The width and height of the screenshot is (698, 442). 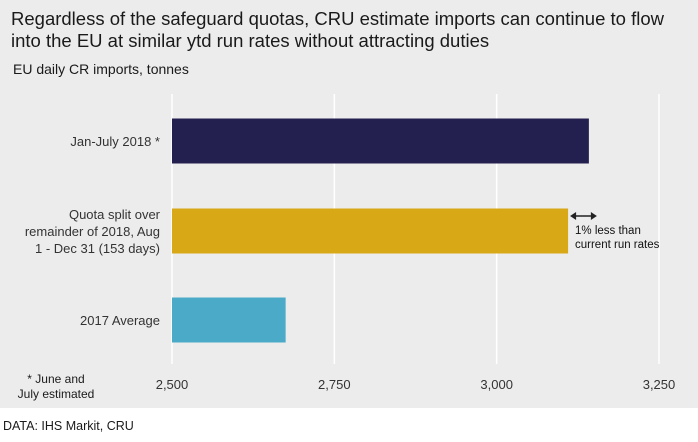 What do you see at coordinates (56, 386) in the screenshot?
I see `chart-footnote: * June and July estimated` at bounding box center [56, 386].